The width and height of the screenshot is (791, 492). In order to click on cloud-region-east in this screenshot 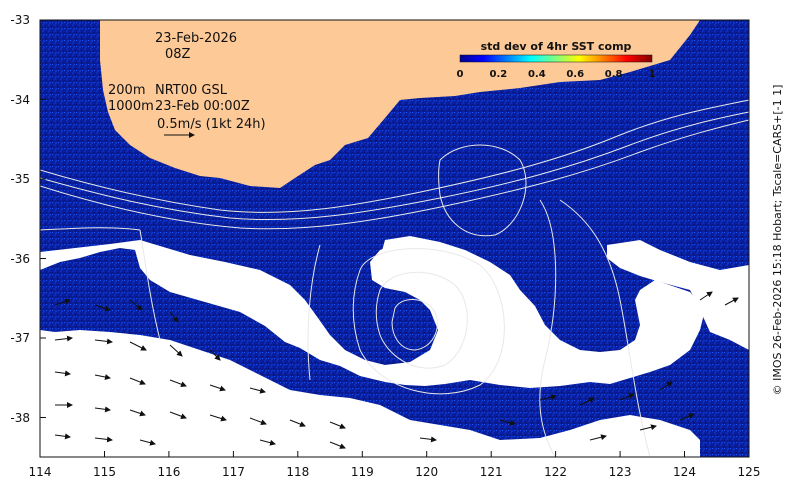, I will do `click(678, 295)`.